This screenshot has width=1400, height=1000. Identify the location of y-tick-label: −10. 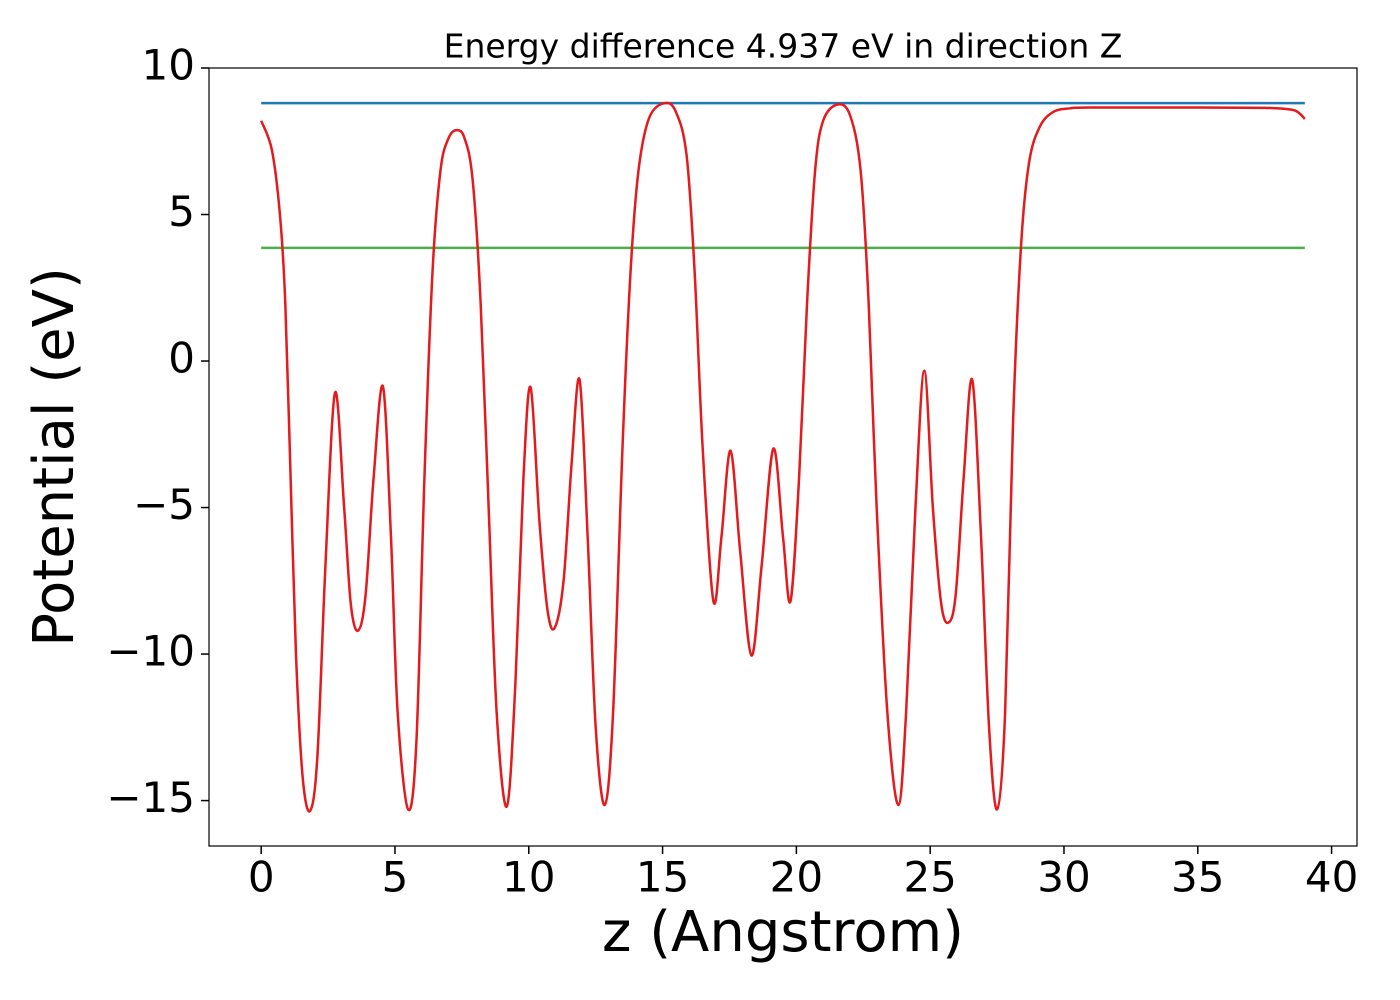
(150, 651).